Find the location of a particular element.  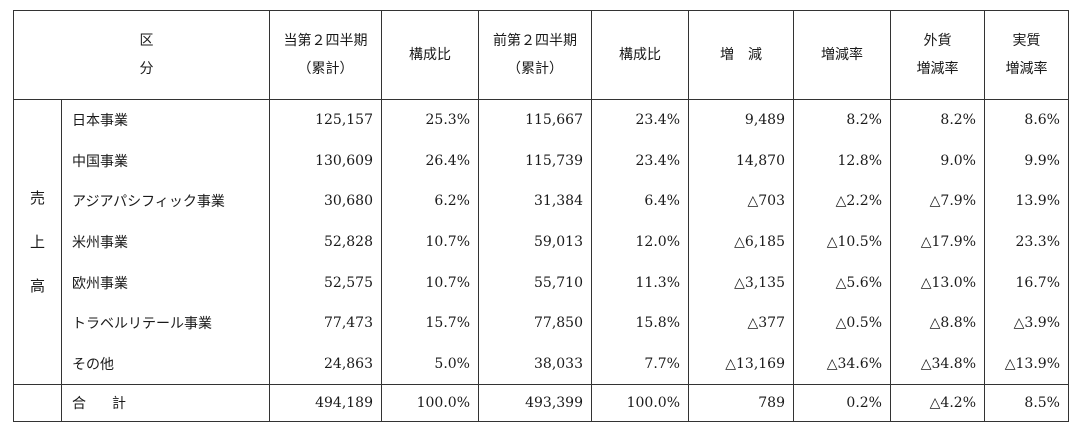

cell-real-rate: △3.9% is located at coordinates (1026, 323).